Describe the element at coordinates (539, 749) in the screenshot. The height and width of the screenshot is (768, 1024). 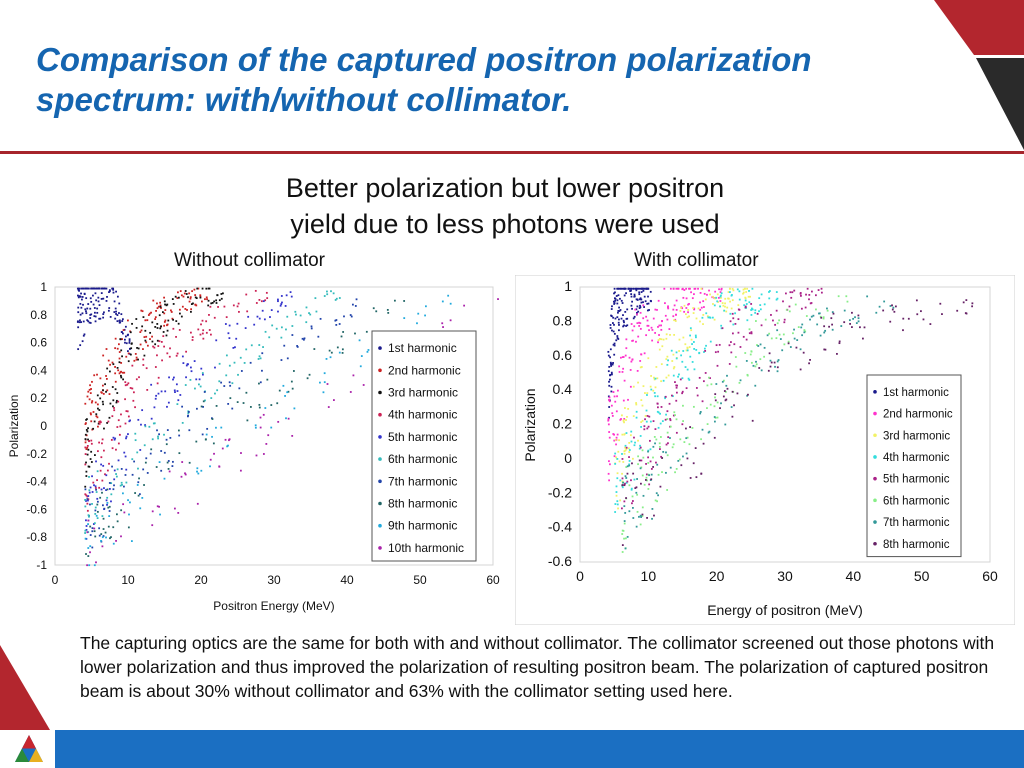
I see `footer-bar` at that location.